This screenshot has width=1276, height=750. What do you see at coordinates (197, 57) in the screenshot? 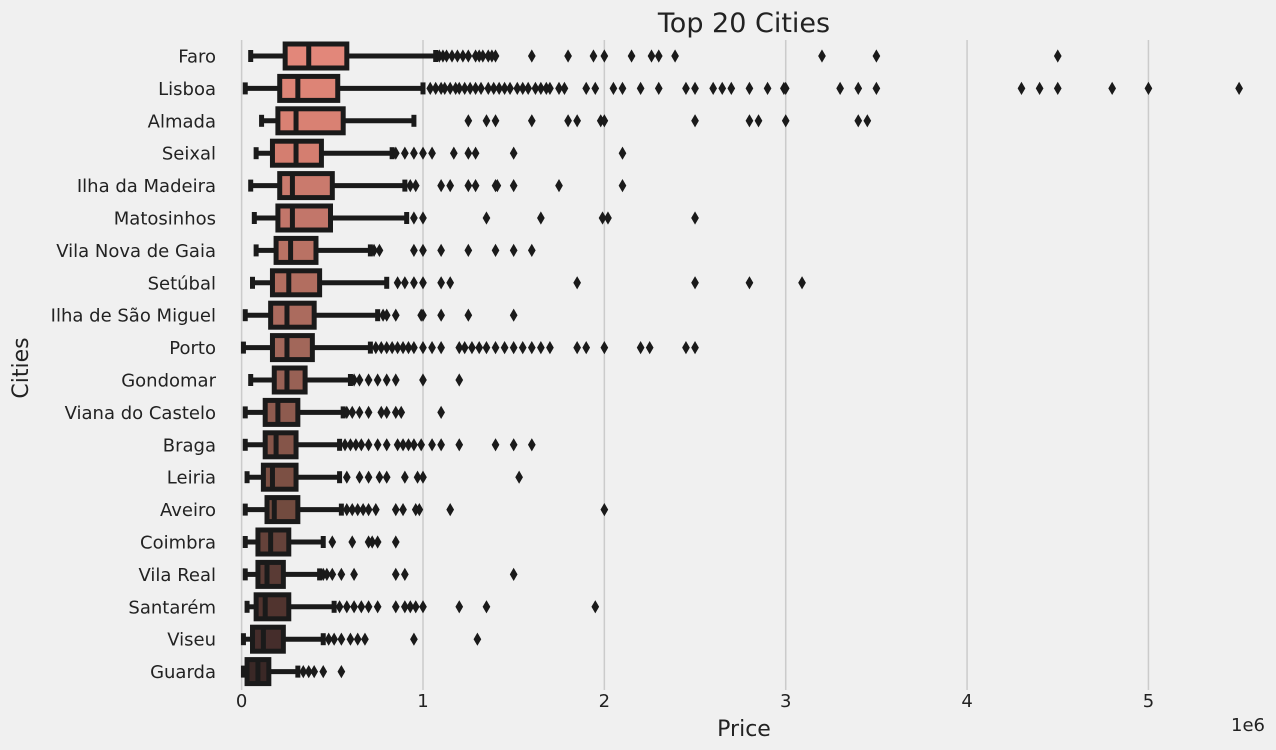
I see `y-category-label: Faro` at bounding box center [197, 57].